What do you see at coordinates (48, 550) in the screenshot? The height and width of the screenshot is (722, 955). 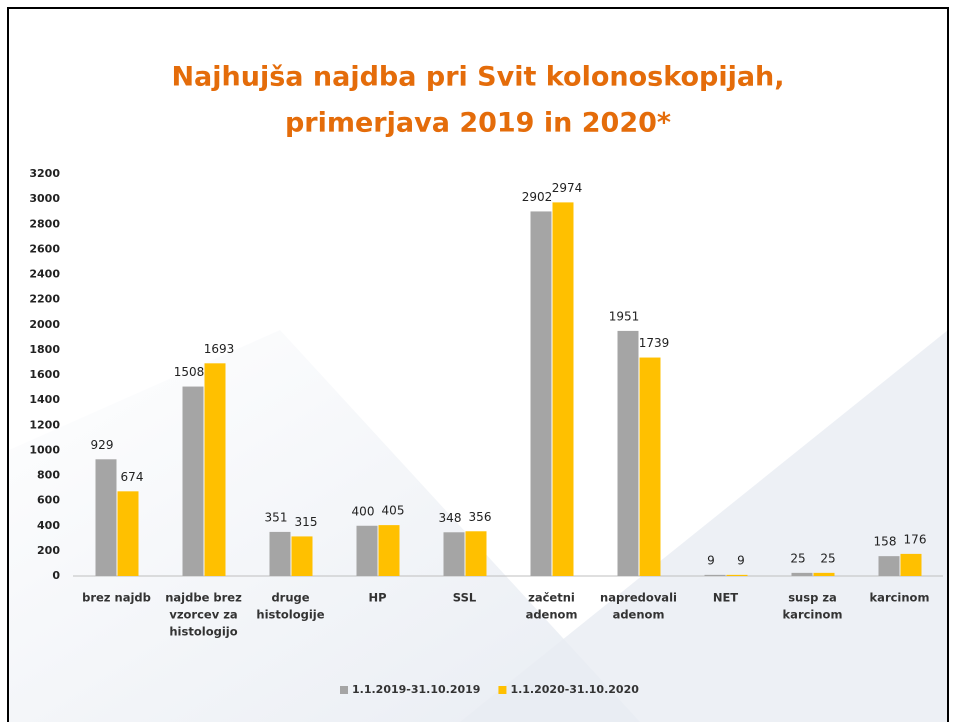 I see `y-tick-label: 200` at bounding box center [48, 550].